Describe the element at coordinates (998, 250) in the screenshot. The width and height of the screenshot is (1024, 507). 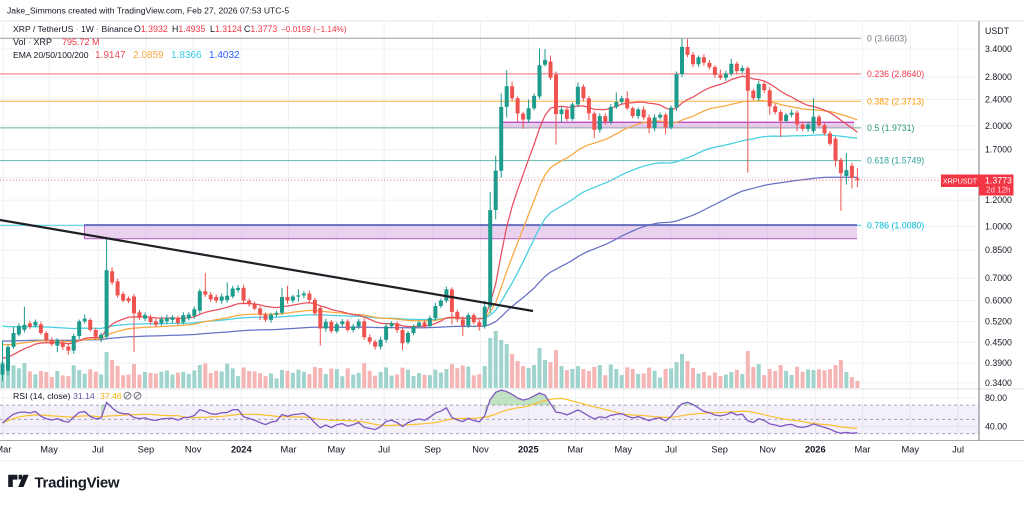
I see `svg-text: 0.8500` at that location.